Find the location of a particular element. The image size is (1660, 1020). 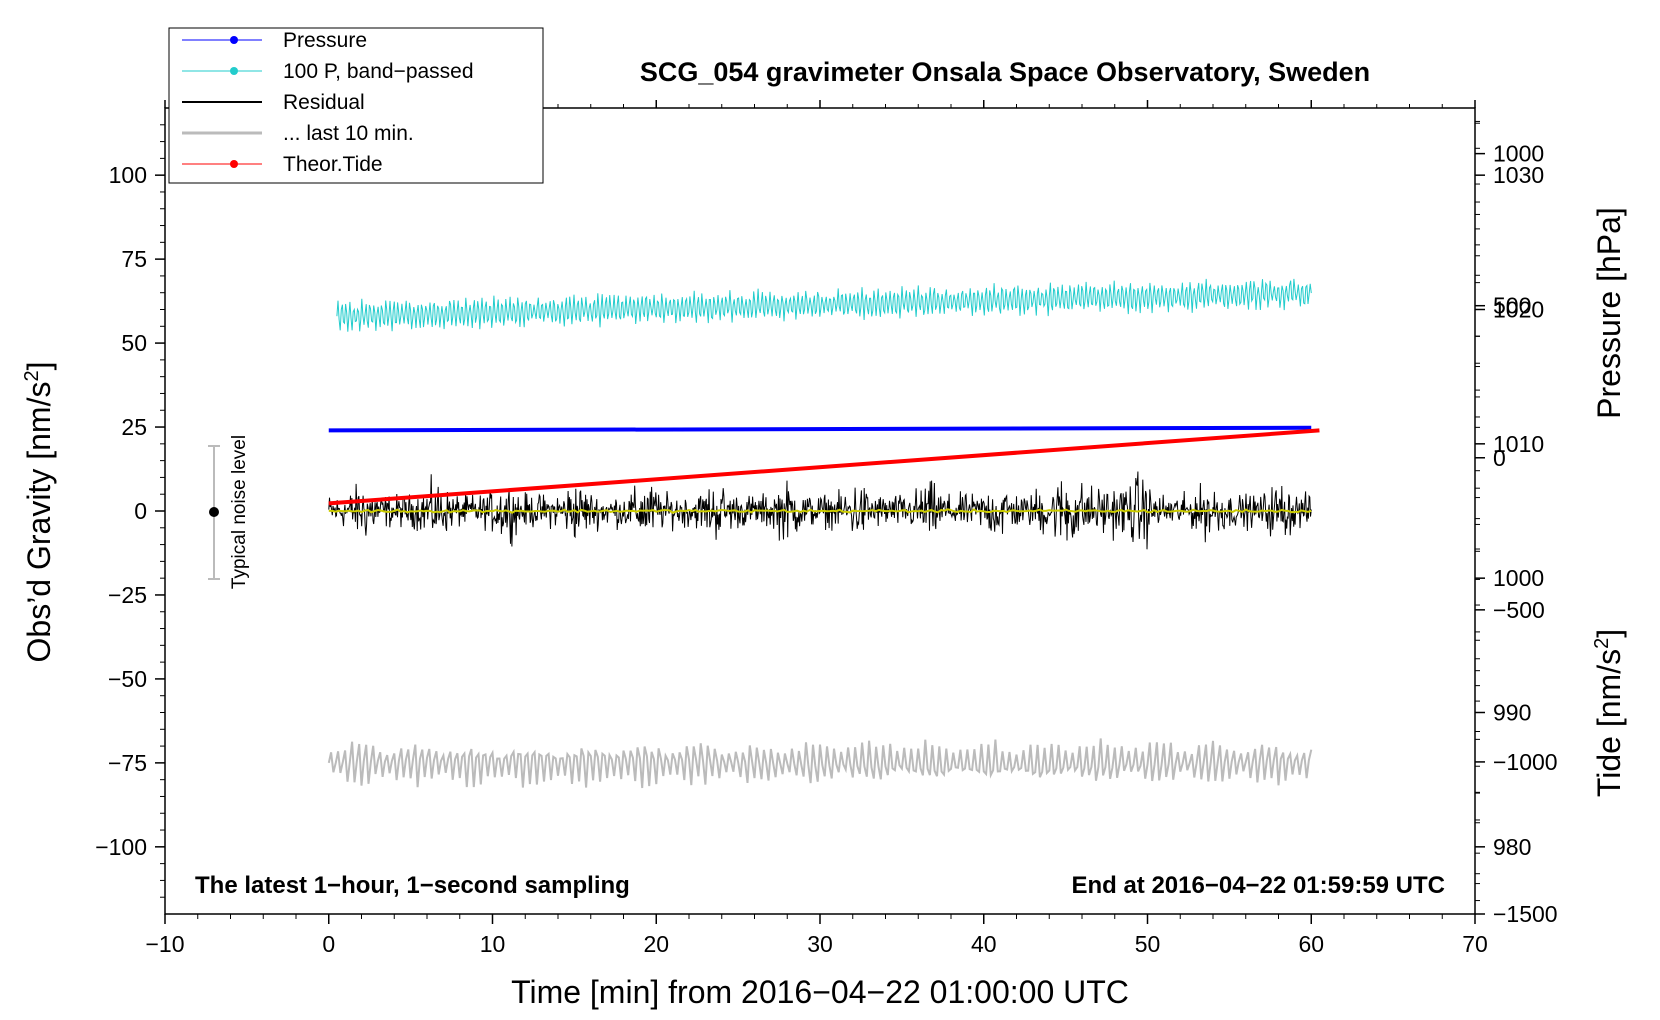

y-tide-tick-label: 1000 is located at coordinates (1518, 154).